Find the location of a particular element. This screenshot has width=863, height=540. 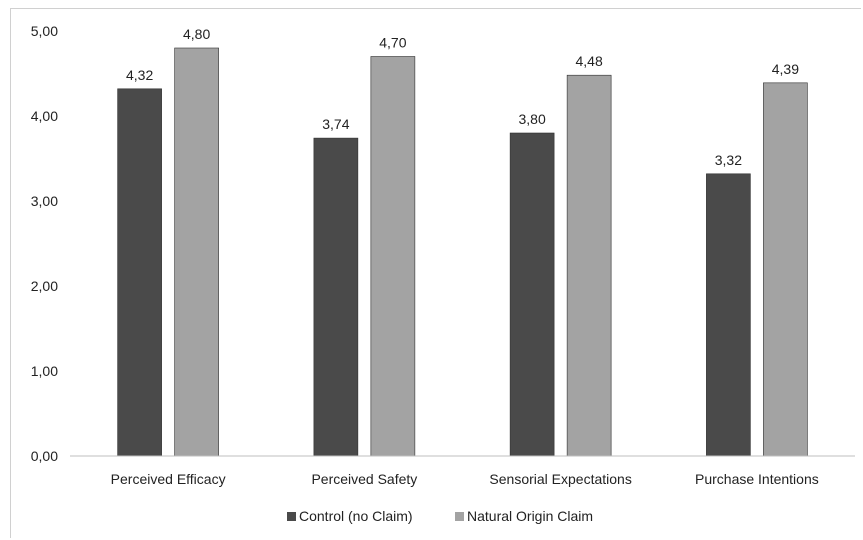

data-label: 4,80 is located at coordinates (196, 34).